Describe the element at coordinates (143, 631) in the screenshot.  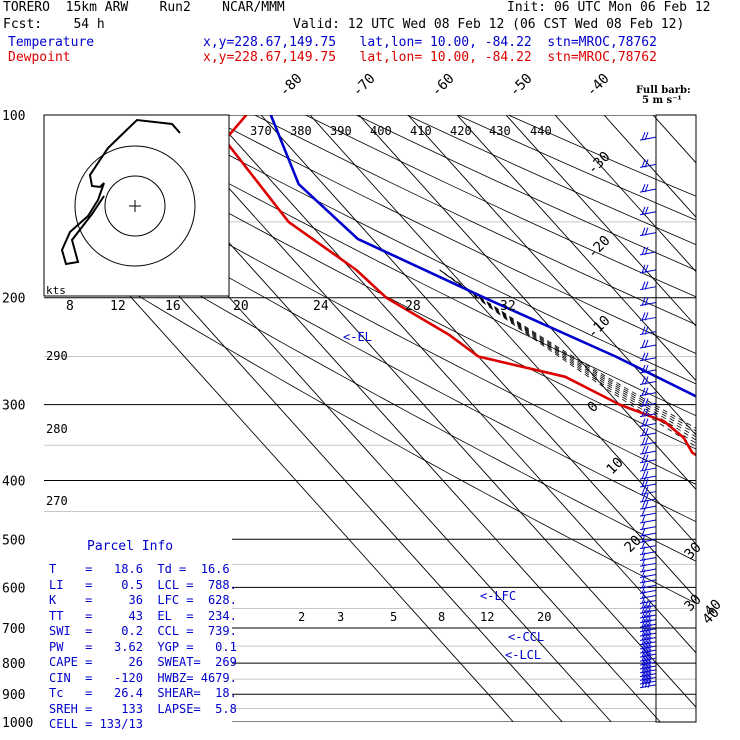
I see `parcel-info-row: SWI = 0.2 CCL = 739.` at that location.